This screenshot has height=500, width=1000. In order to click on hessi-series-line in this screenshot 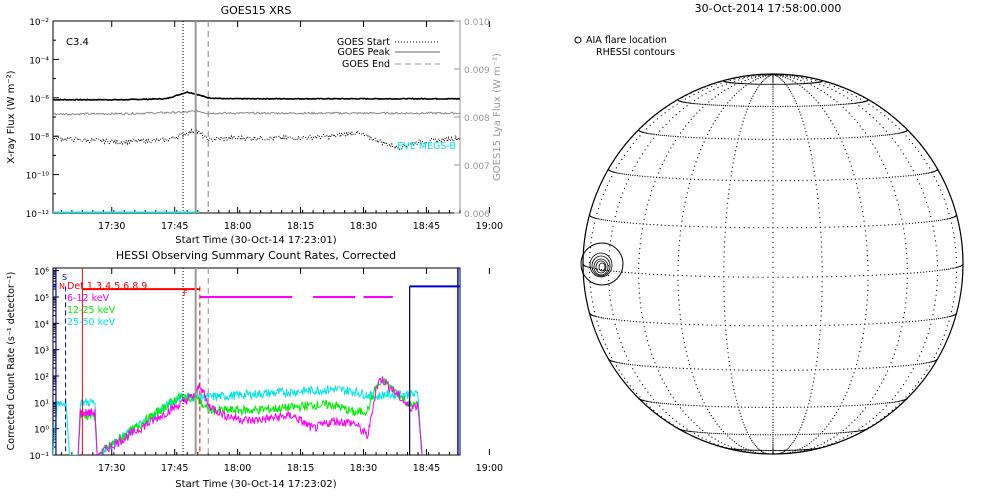, I will do `click(250, 416)`.